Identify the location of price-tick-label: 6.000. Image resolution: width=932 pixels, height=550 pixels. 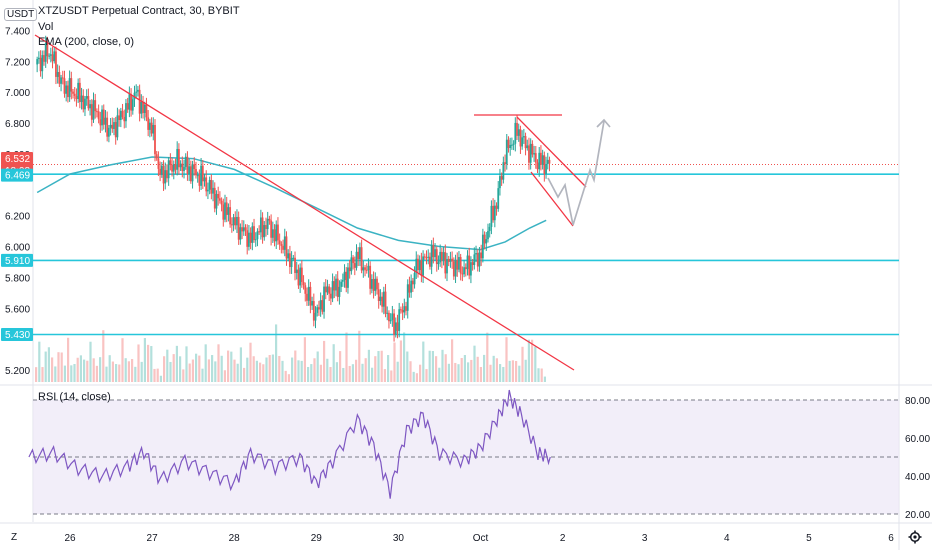
(17, 248).